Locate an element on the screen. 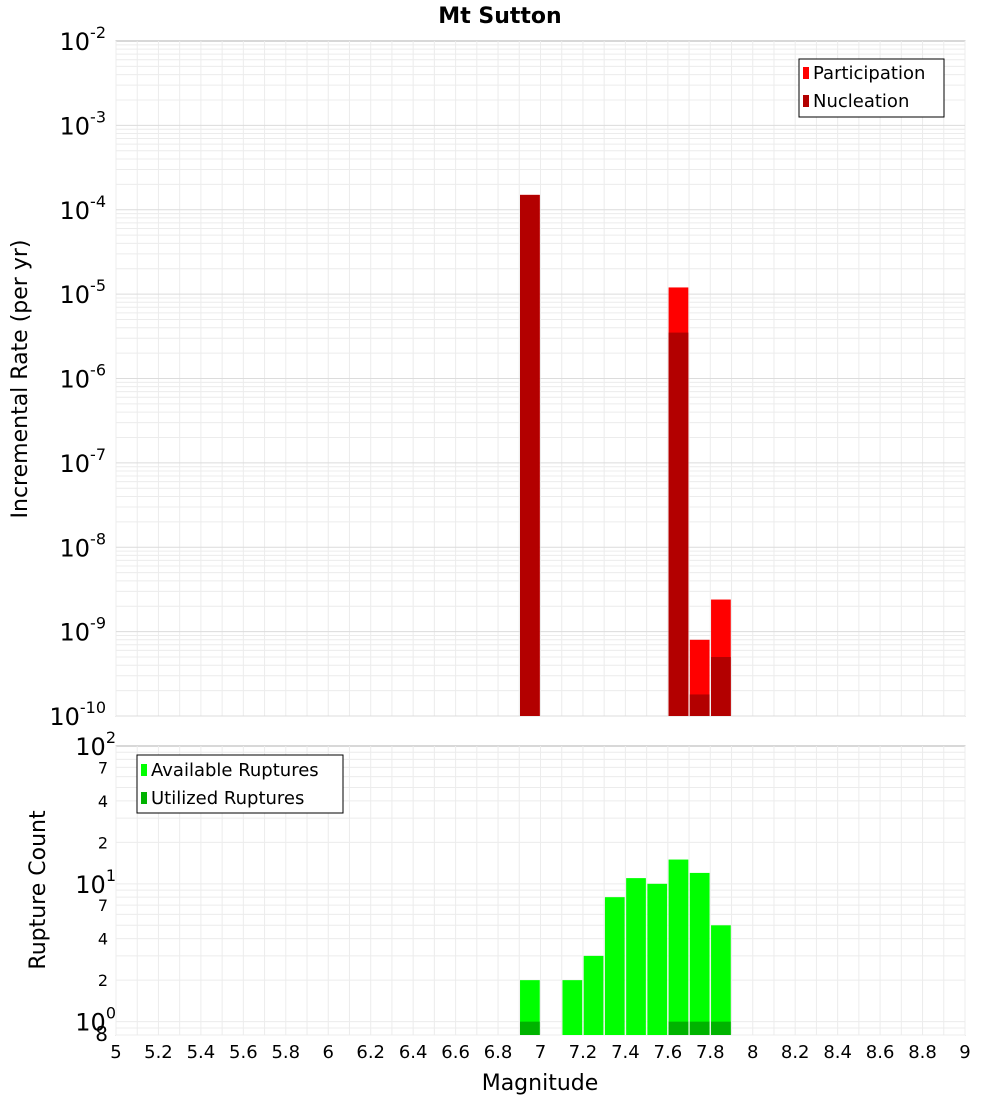 This screenshot has width=1000, height=1100. x-tick-label: 8.8 is located at coordinates (922, 1052).